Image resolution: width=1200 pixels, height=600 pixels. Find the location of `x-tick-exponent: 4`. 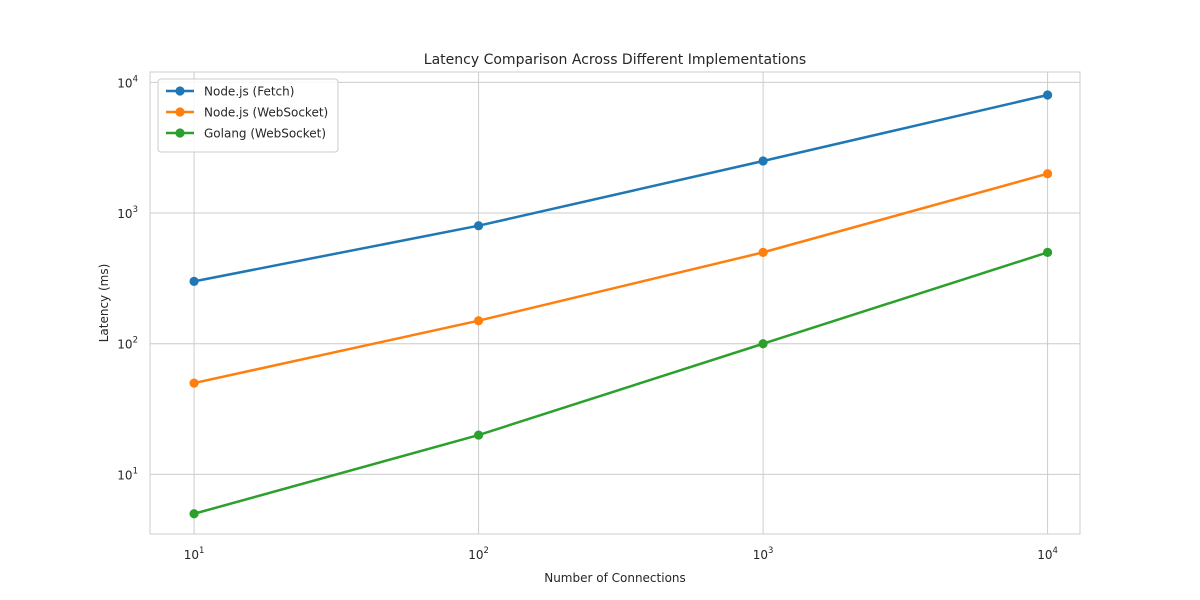

x-tick-exponent: 4 is located at coordinates (1055, 551).